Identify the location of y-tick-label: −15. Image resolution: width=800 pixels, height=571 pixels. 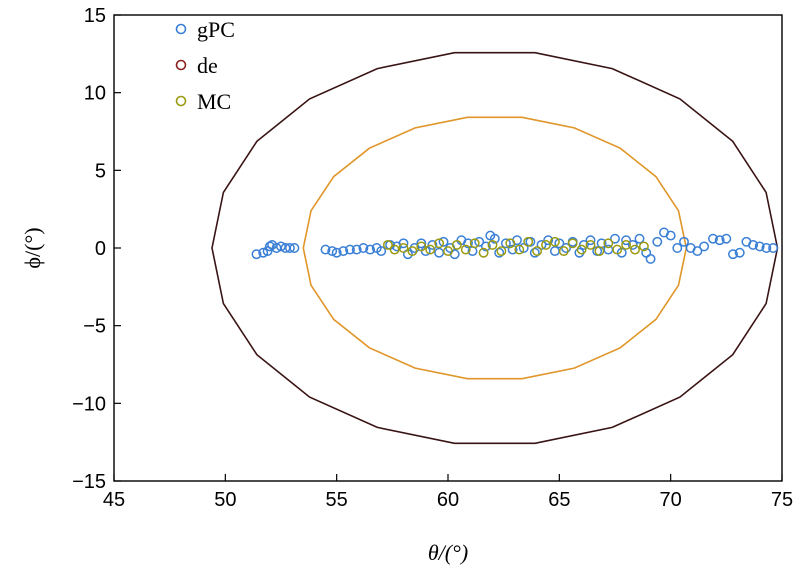
(89, 482).